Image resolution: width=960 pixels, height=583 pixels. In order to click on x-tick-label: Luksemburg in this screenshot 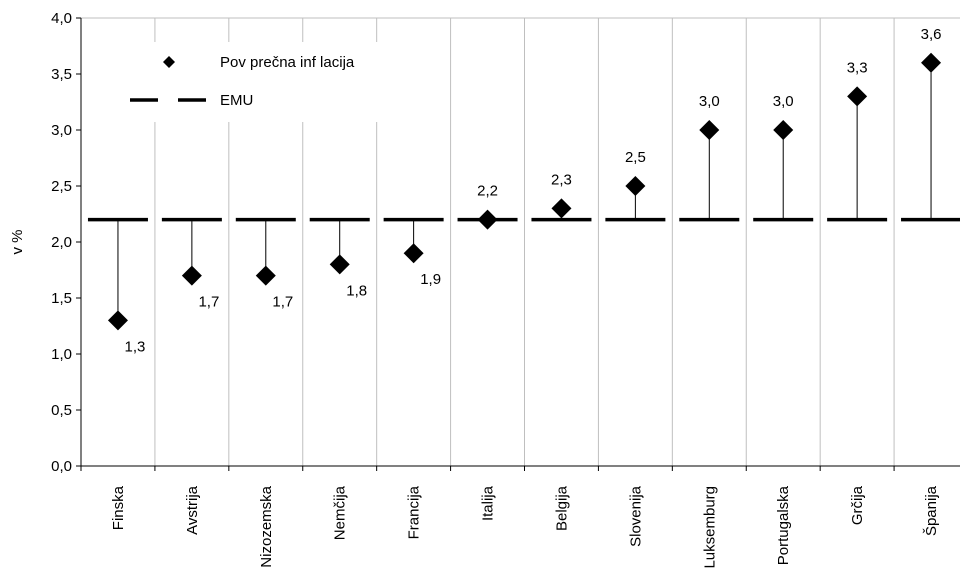, I will do `click(709, 527)`.